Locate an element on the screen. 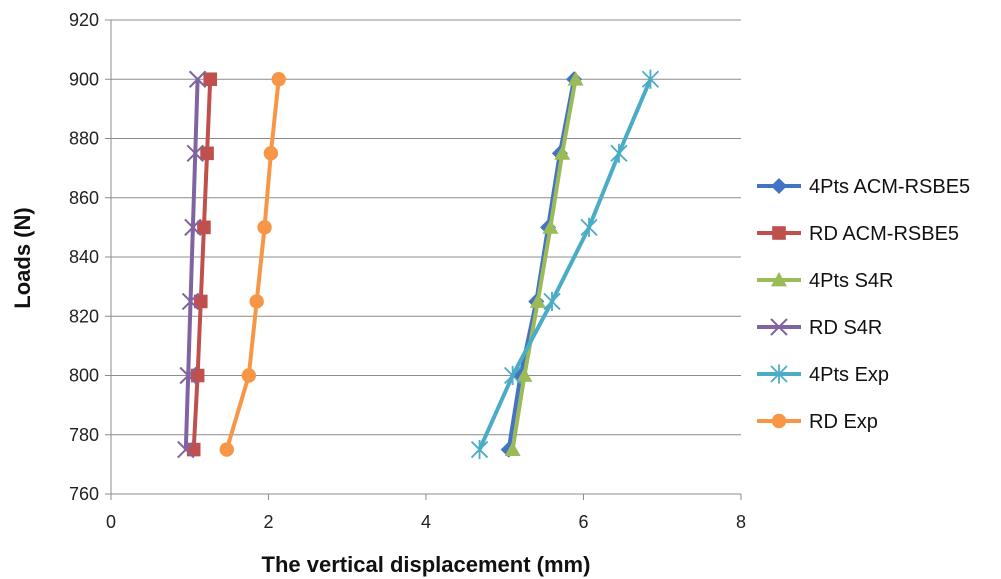  x-tick-label: 2 is located at coordinates (268, 522).